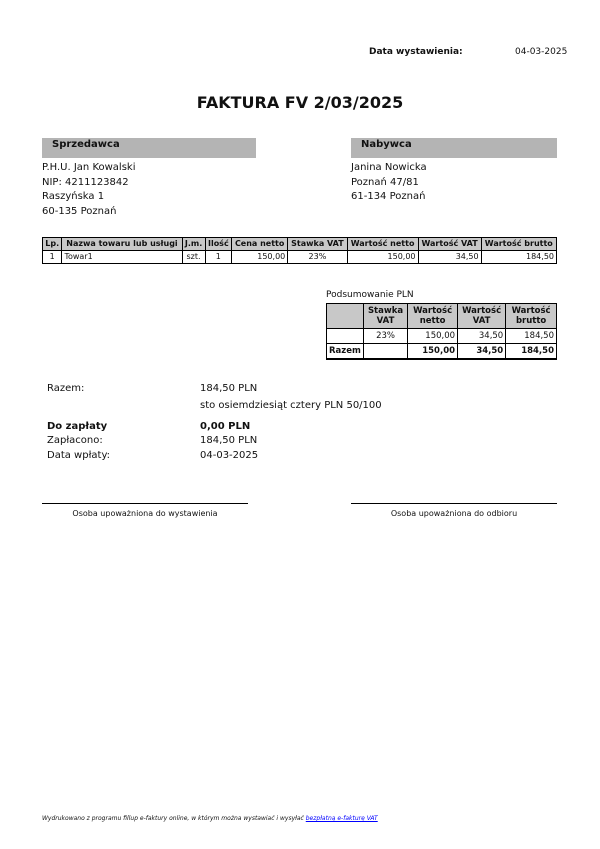 The width and height of the screenshot is (600, 849). What do you see at coordinates (149, 148) in the screenshot?
I see `seller-header: Sprzedawca` at bounding box center [149, 148].